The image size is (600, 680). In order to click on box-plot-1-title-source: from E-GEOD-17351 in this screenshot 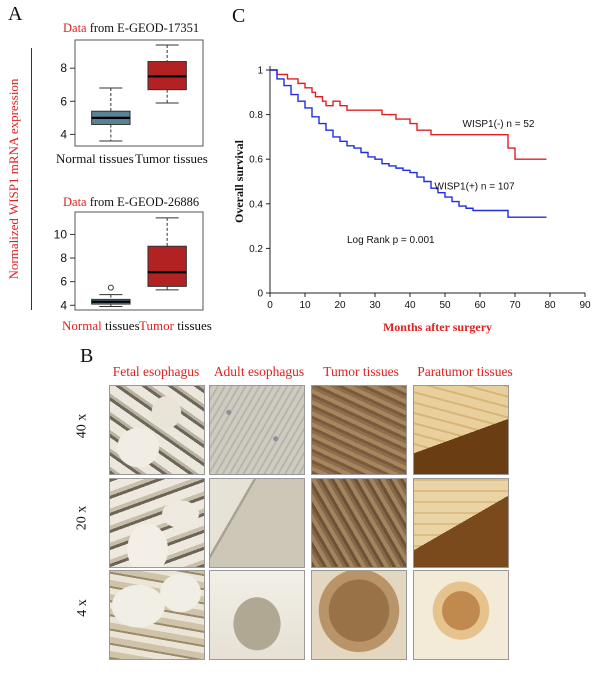, I will do `click(143, 28)`.